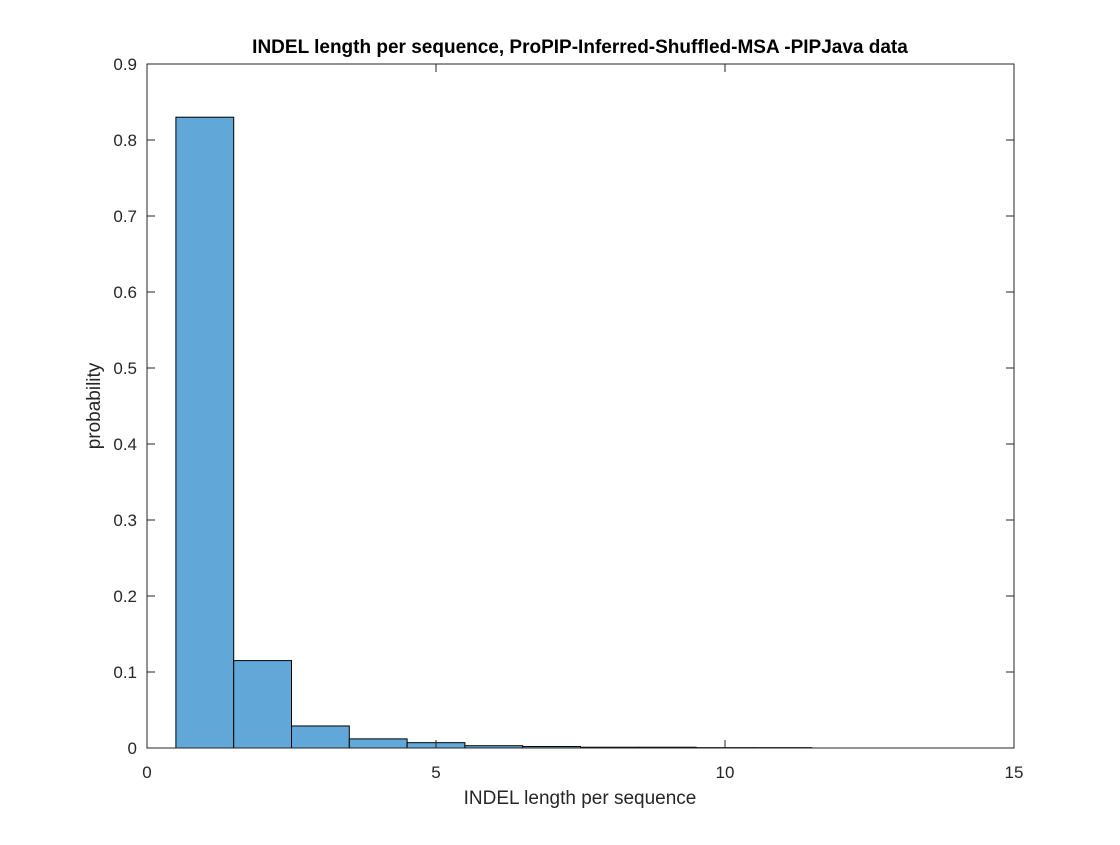  Describe the element at coordinates (125, 672) in the screenshot. I see `y-tick-label: 0.1` at that location.